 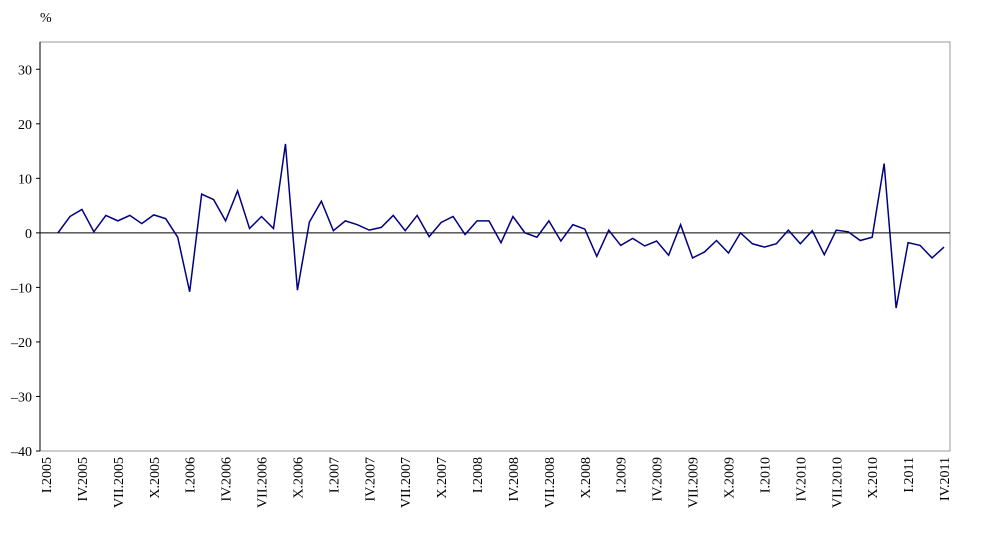 What do you see at coordinates (945, 479) in the screenshot?
I see `x-tick-label: IV.2011` at bounding box center [945, 479].